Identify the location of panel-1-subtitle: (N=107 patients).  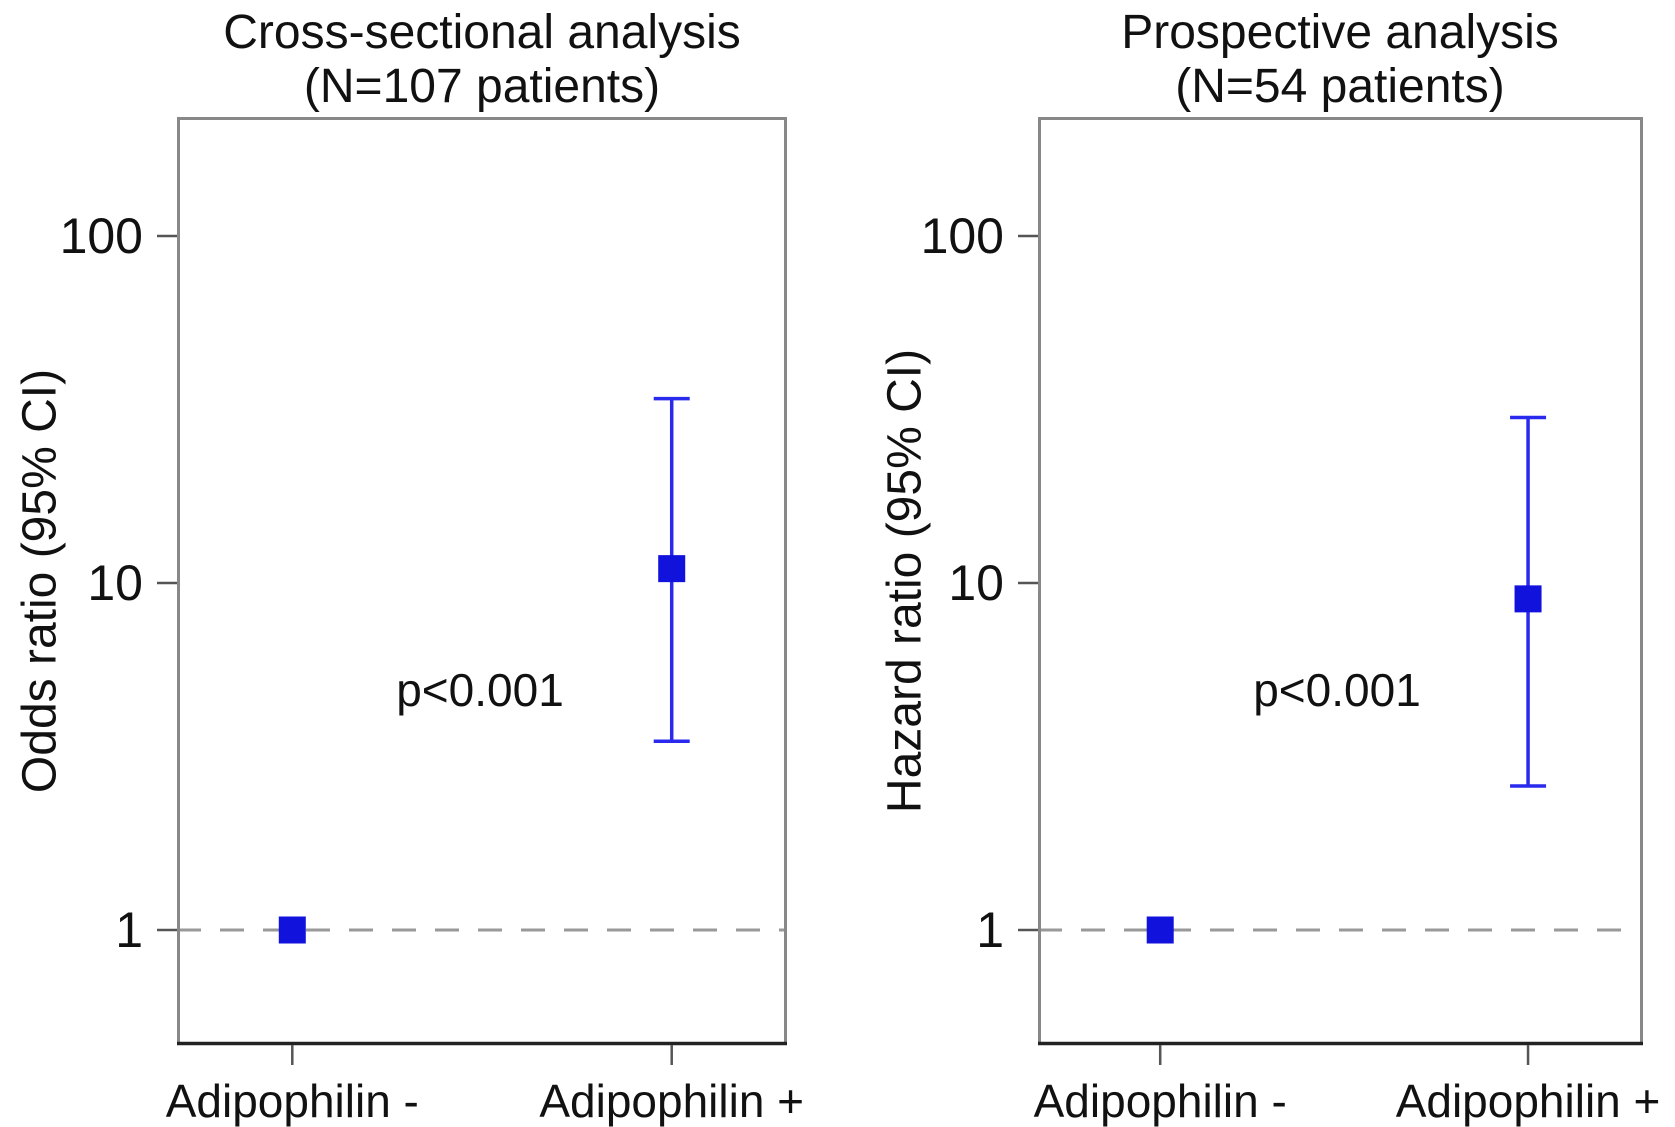
(482, 86).